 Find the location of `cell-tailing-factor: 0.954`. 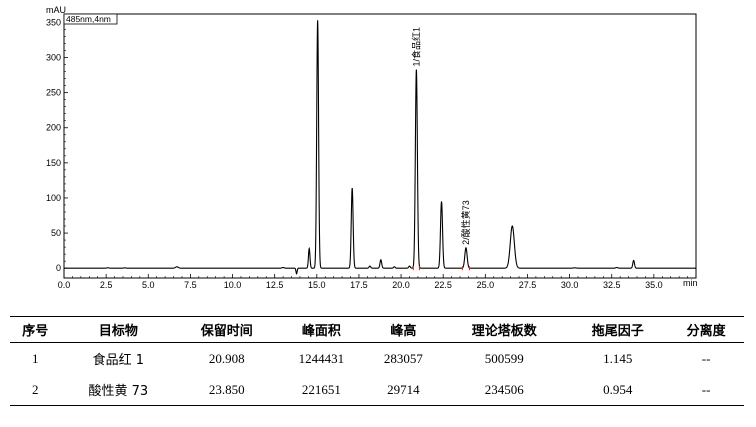

cell-tailing-factor: 0.954 is located at coordinates (618, 390).